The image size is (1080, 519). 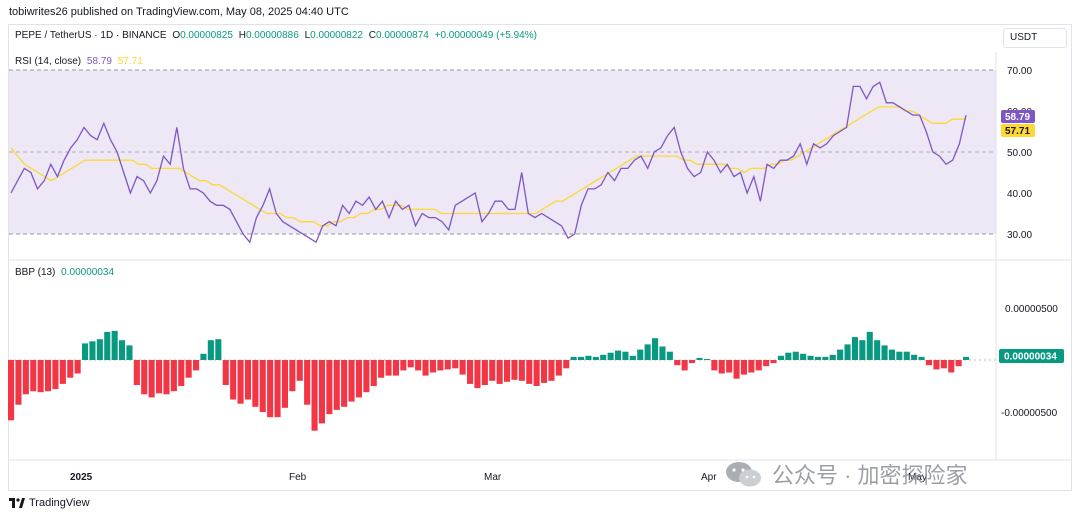 I want to click on close-value: 0.00000874, so click(x=402, y=35).